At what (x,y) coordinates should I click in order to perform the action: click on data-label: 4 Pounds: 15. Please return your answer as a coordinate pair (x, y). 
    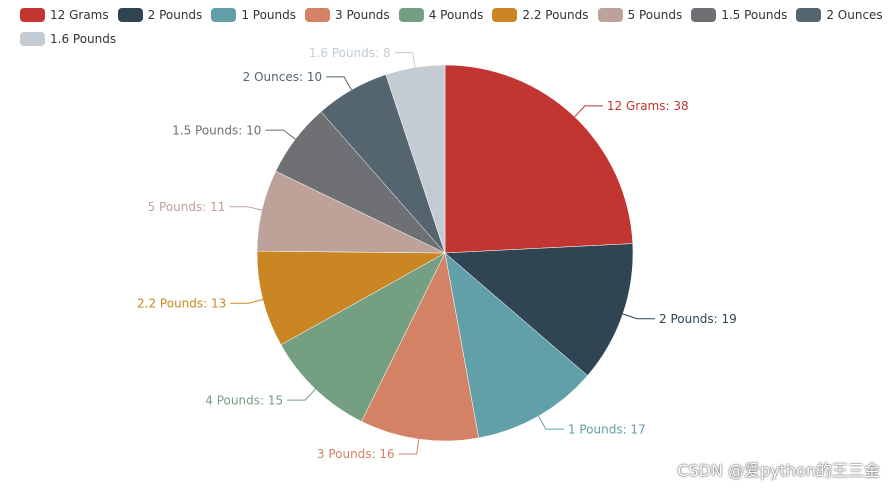
    Looking at the image, I should click on (244, 400).